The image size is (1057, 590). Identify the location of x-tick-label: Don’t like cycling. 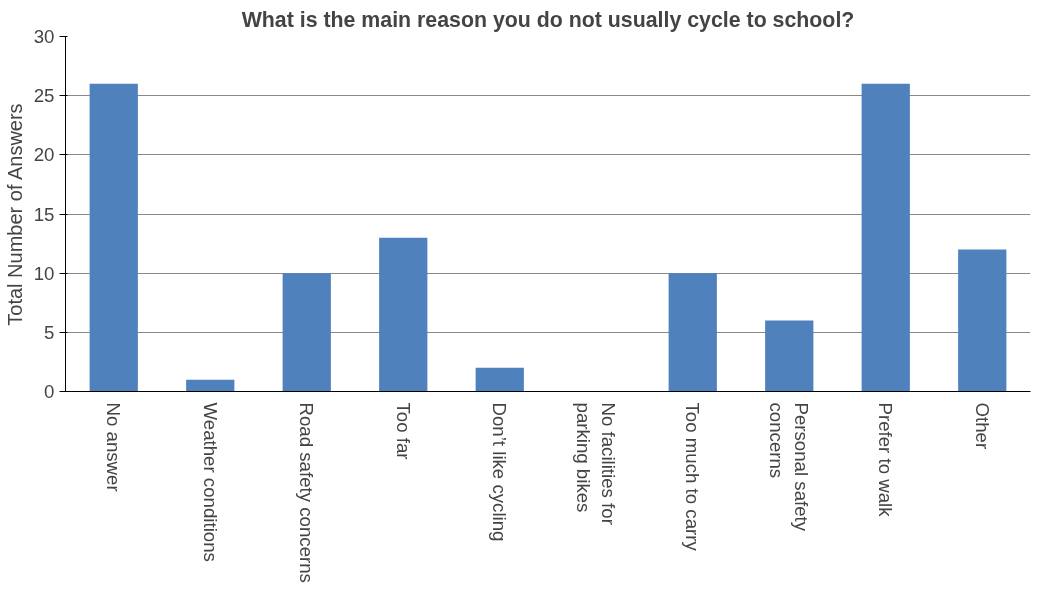
(500, 472).